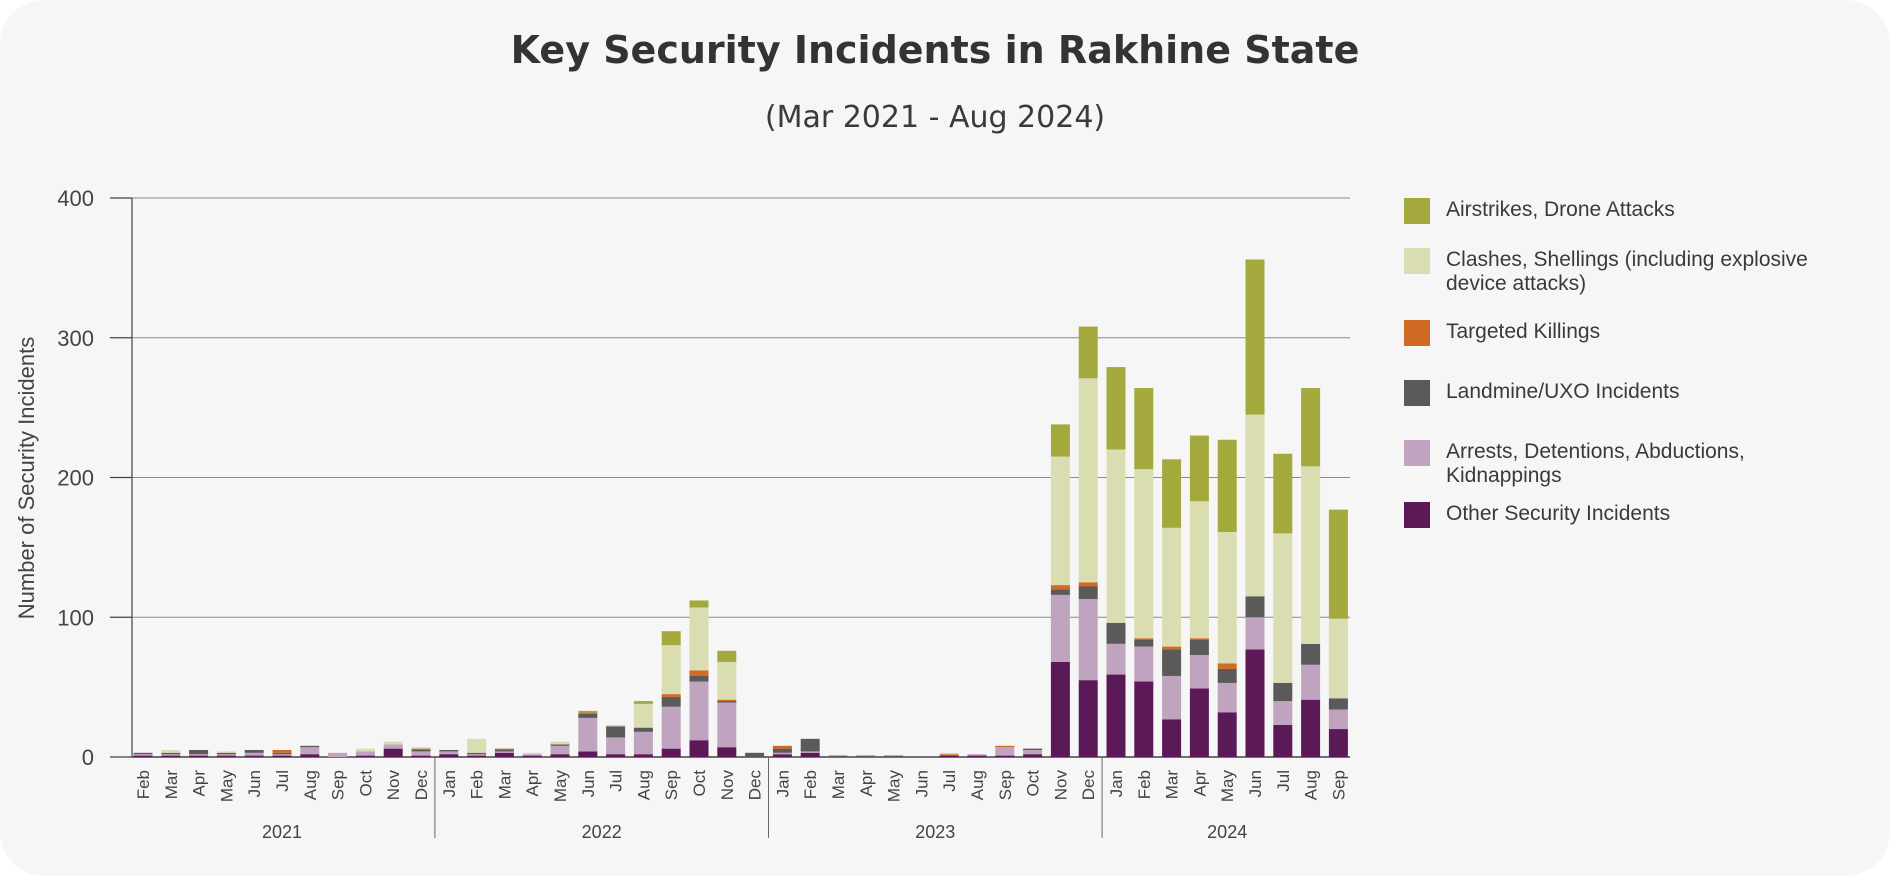  Describe the element at coordinates (602, 832) in the screenshot. I see `year-label: 2022` at that location.